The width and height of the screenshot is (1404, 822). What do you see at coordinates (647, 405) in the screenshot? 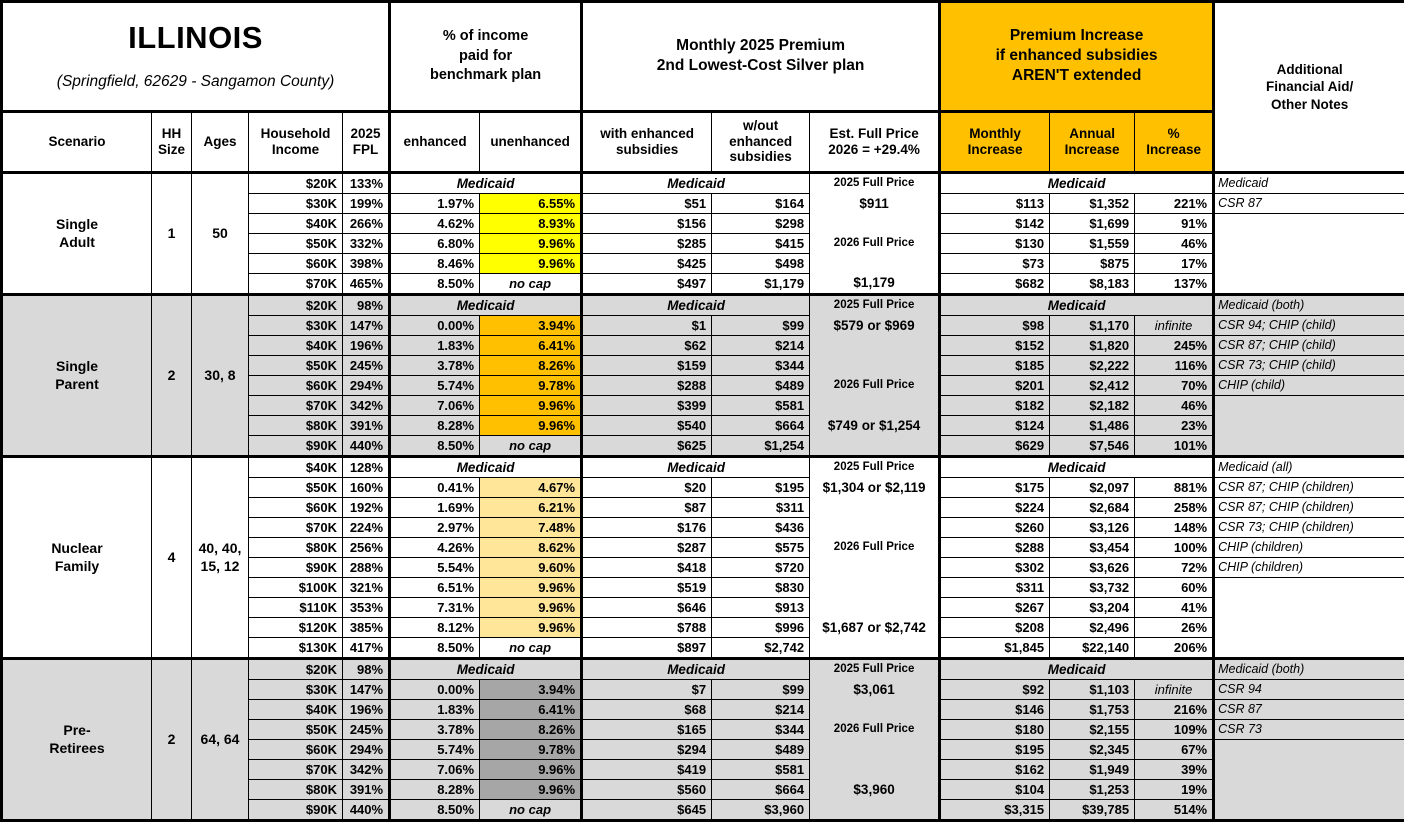
I see `cell-premium-with-subsidies: $399` at bounding box center [647, 405].